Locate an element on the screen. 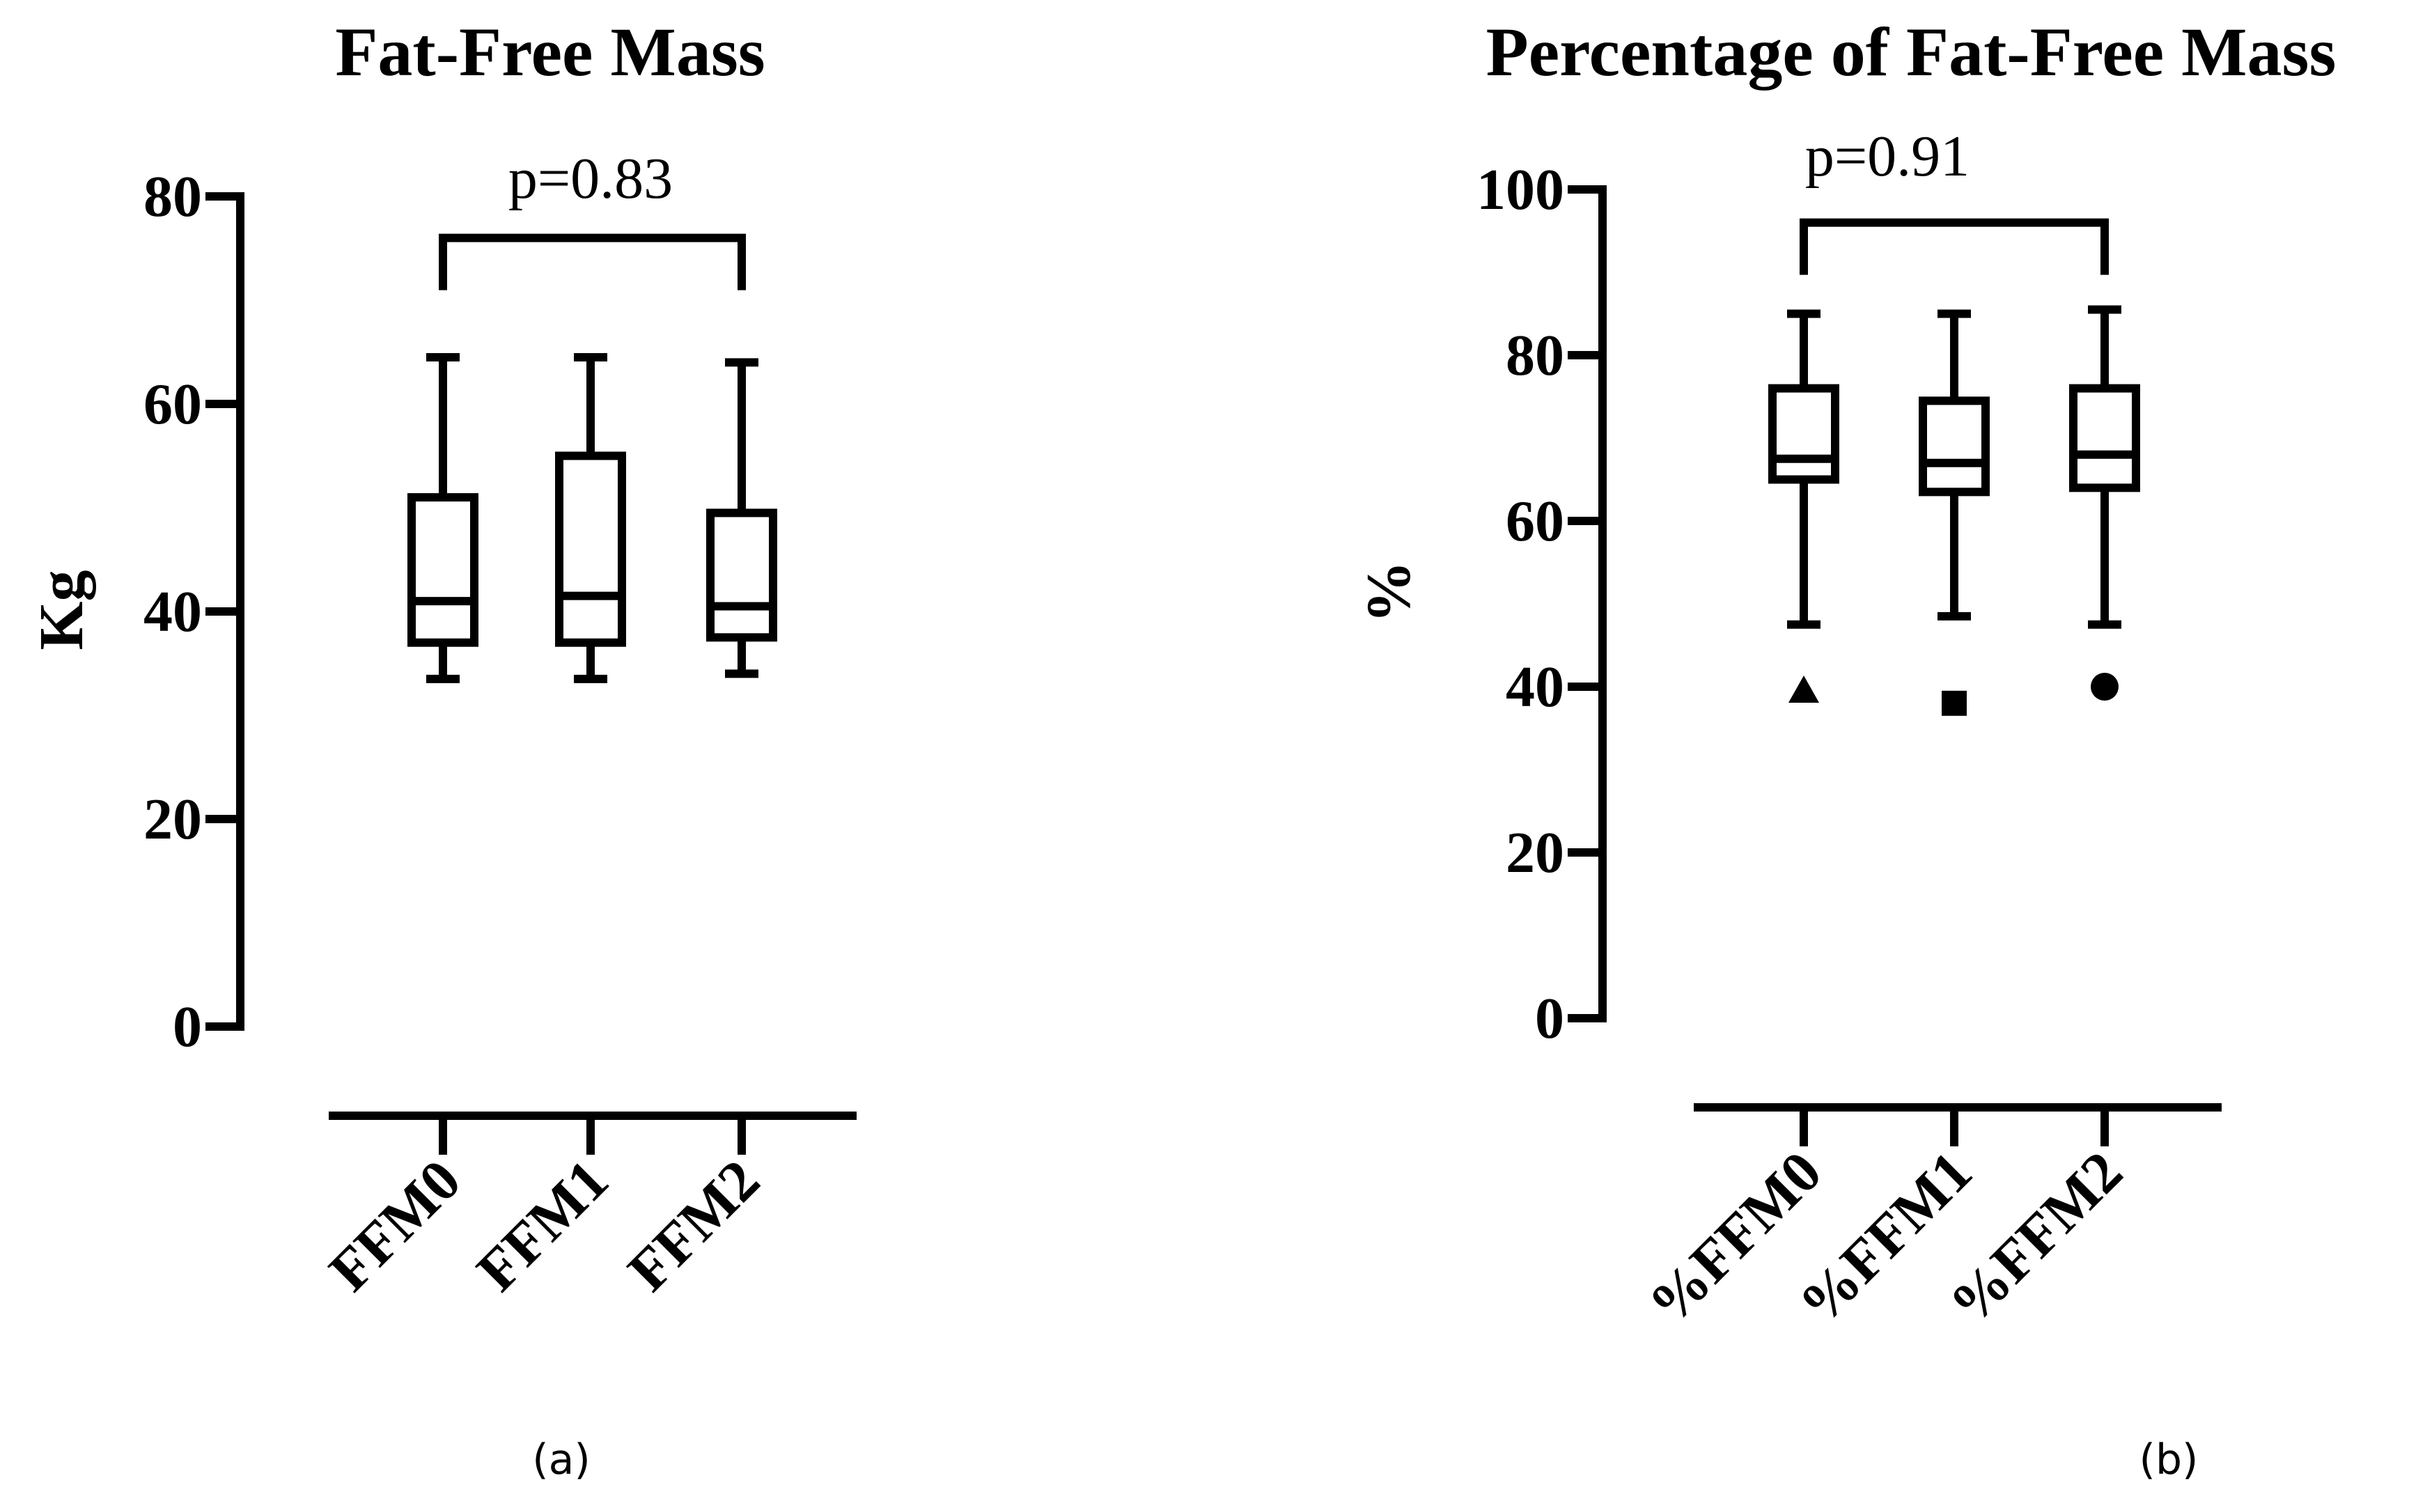 This screenshot has height=1512, width=2425. outlier-triangle is located at coordinates (1803, 689).